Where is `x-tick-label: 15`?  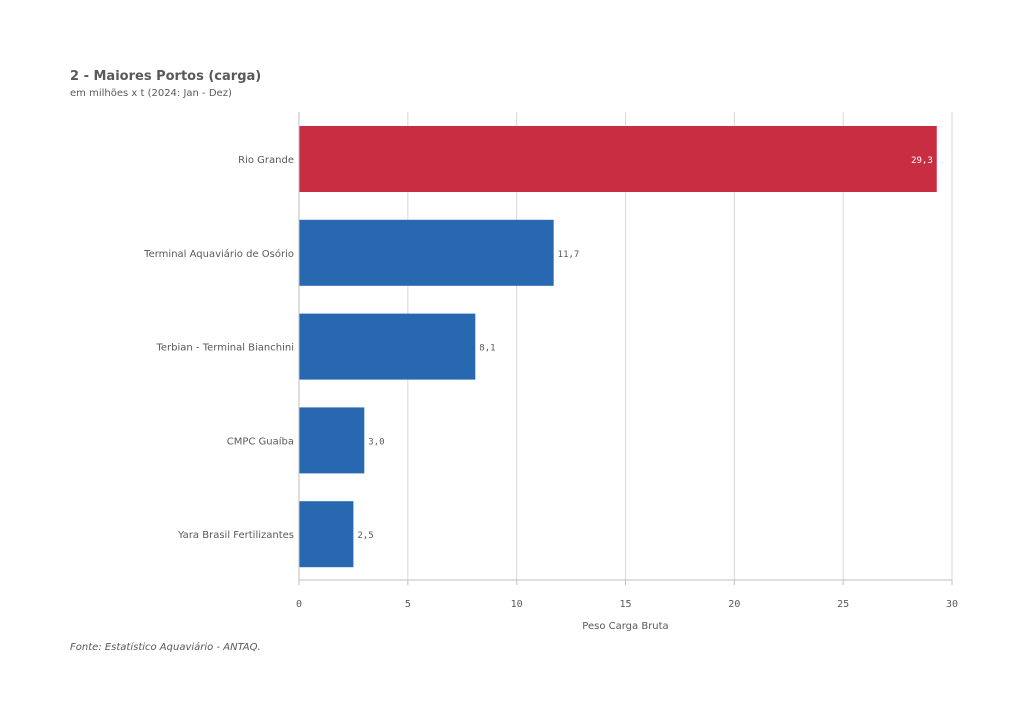
x-tick-label: 15 is located at coordinates (625, 604).